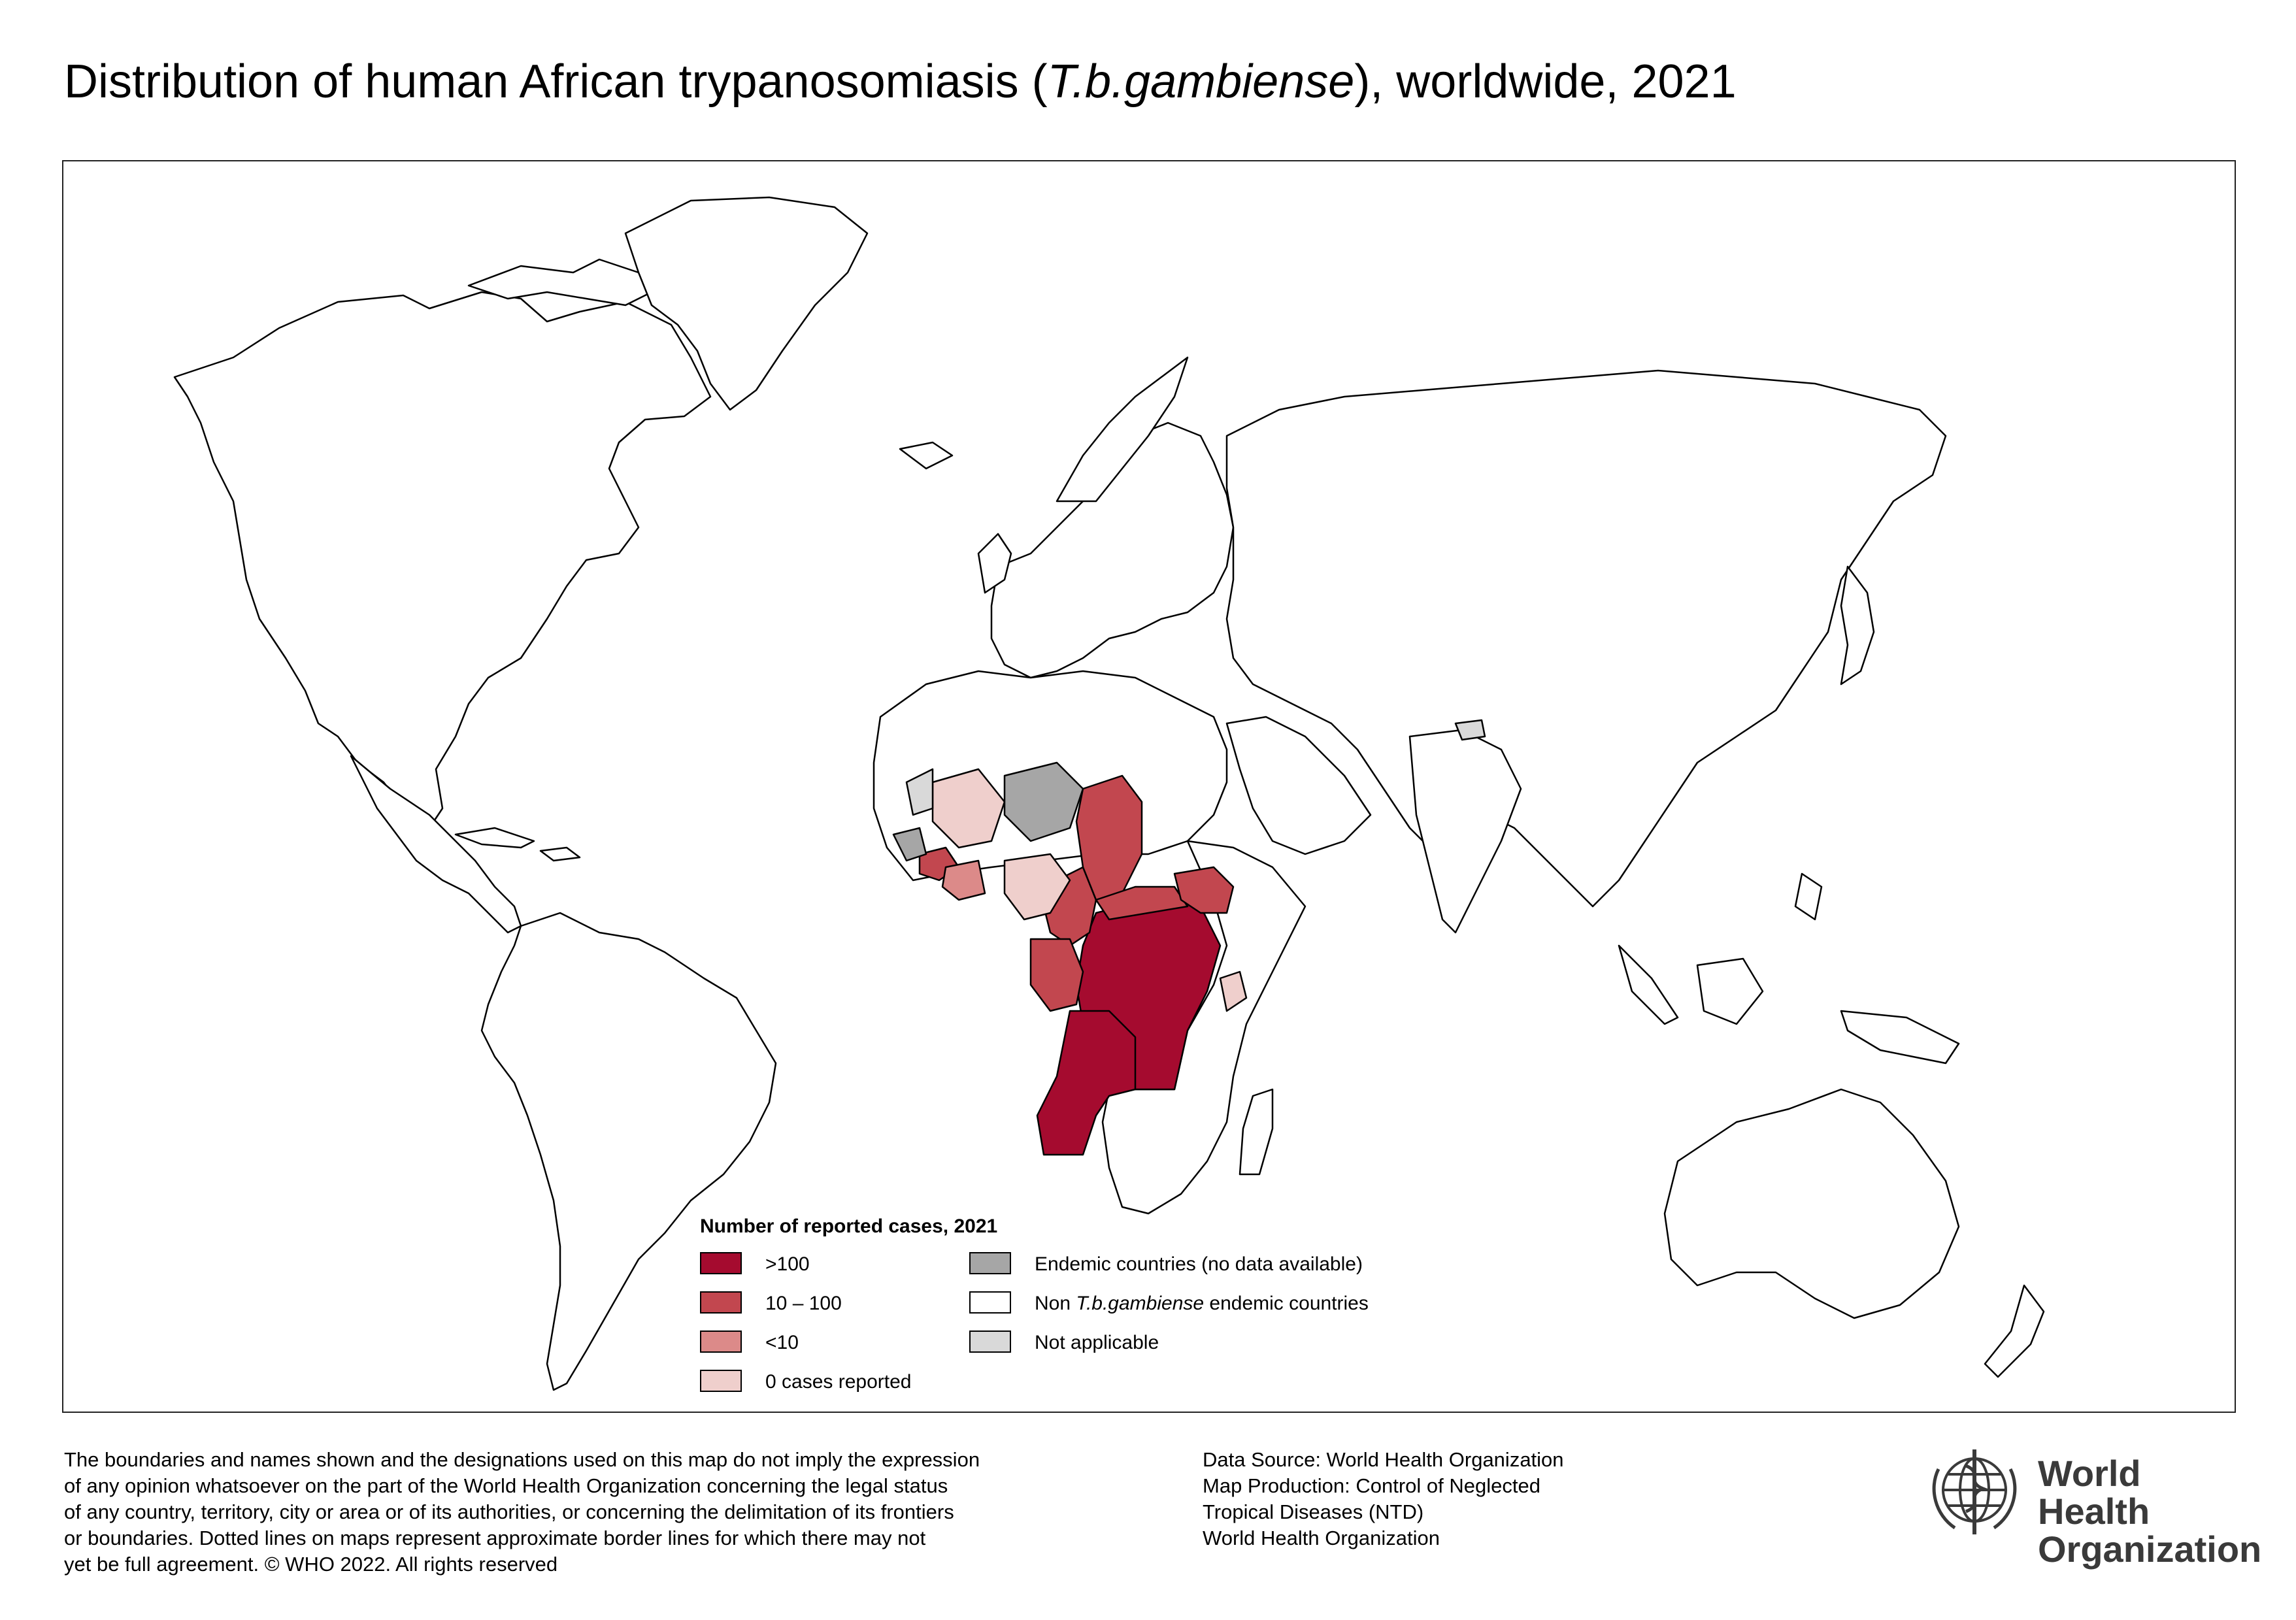 The width and height of the screenshot is (2296, 1620). What do you see at coordinates (994, 563) in the screenshot?
I see `uk-ireland` at bounding box center [994, 563].